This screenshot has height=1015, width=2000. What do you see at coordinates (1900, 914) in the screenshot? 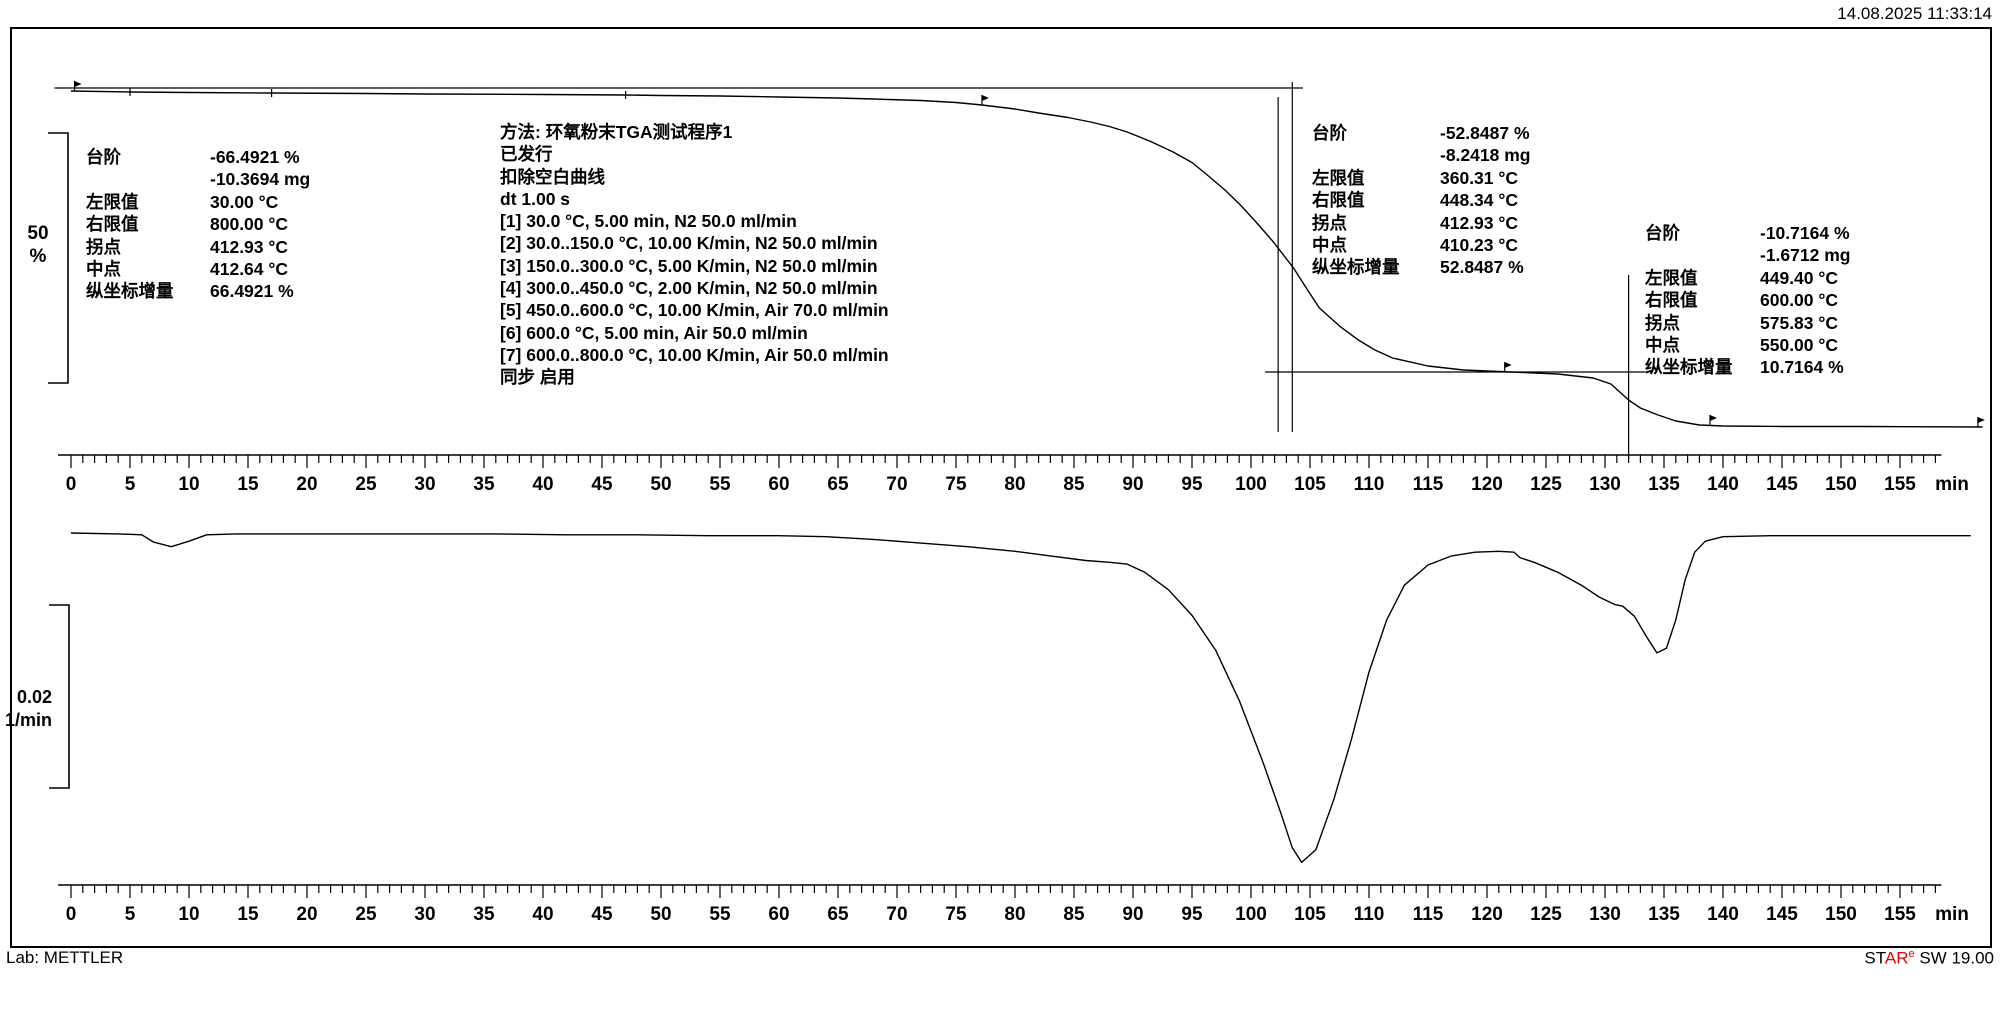
I see `bottom-time-axis-ticklabel: 155` at bounding box center [1900, 914].